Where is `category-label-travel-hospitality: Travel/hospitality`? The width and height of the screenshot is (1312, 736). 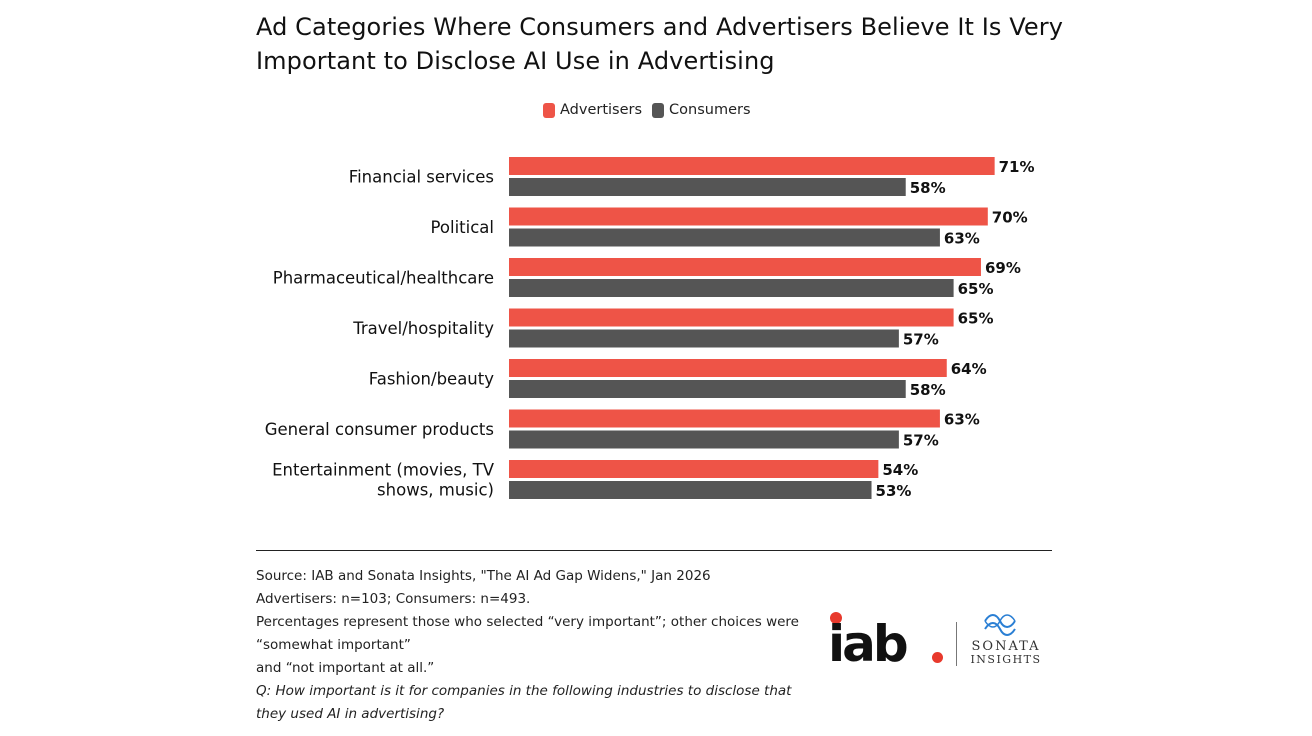 category-label-travel-hospitality: Travel/hospitality is located at coordinates (423, 328).